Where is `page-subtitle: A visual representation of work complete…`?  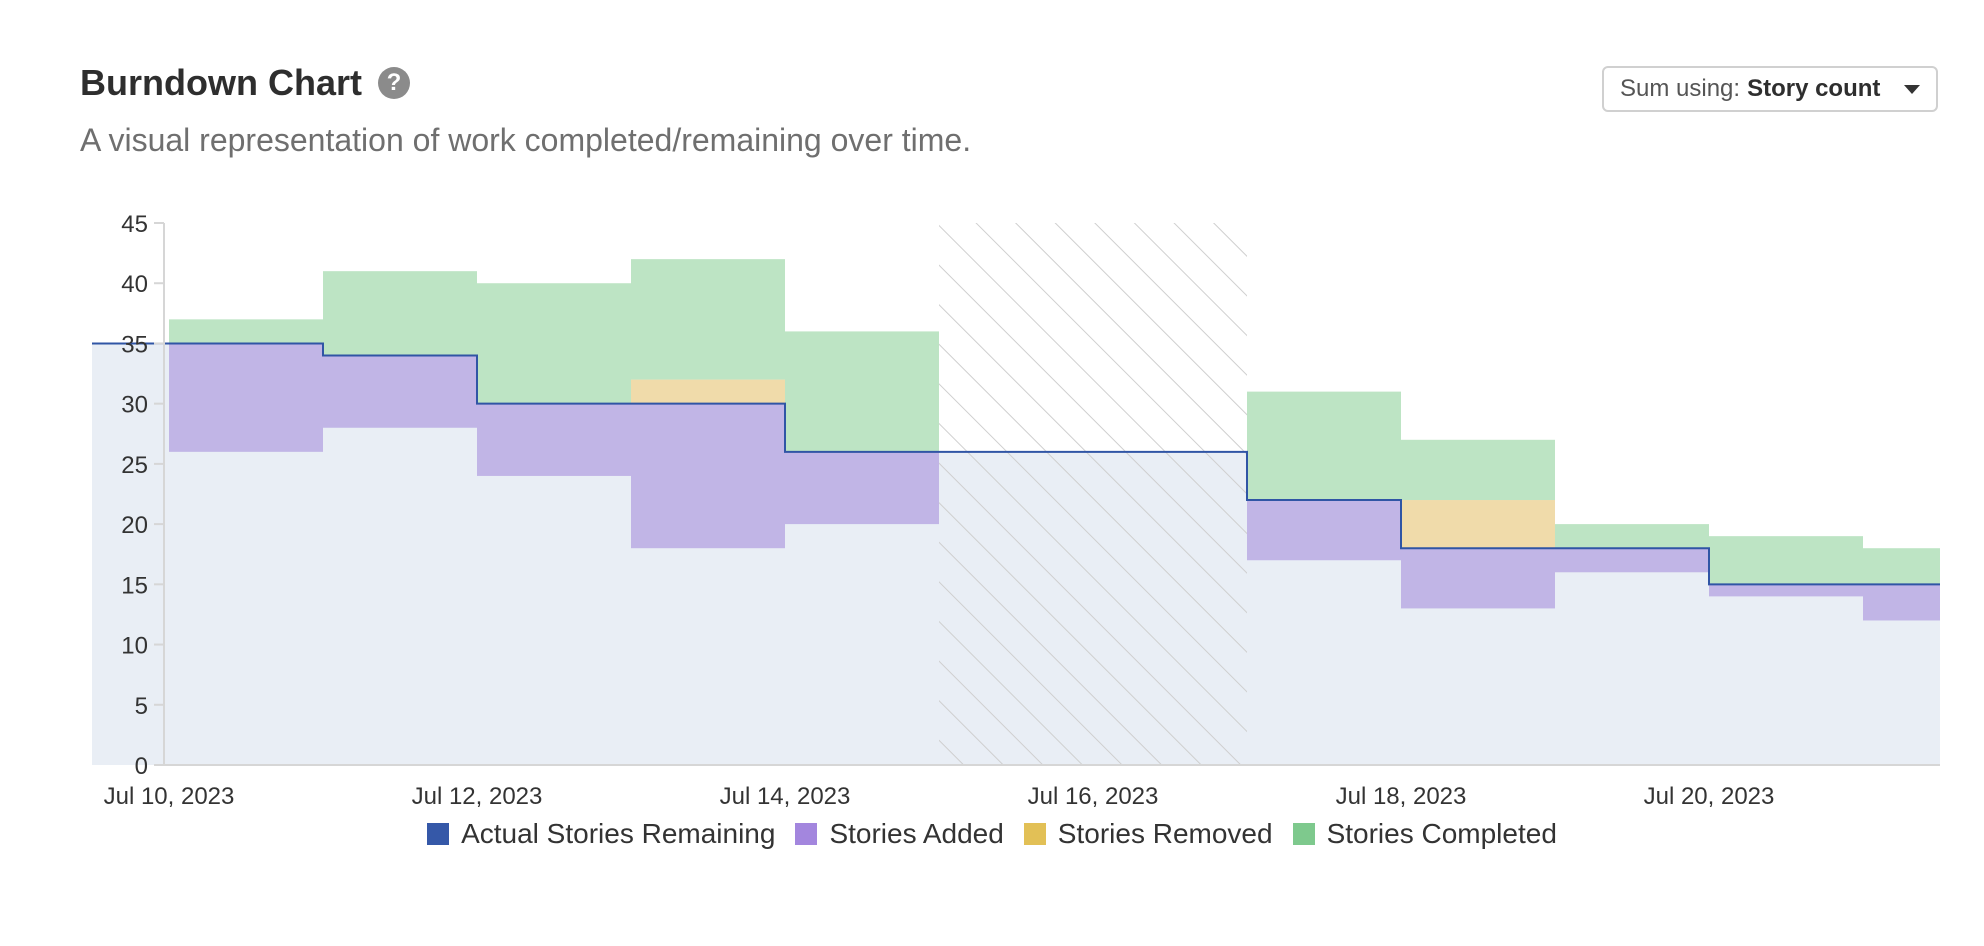
page-subtitle: A visual representation of work complete… is located at coordinates (526, 140).